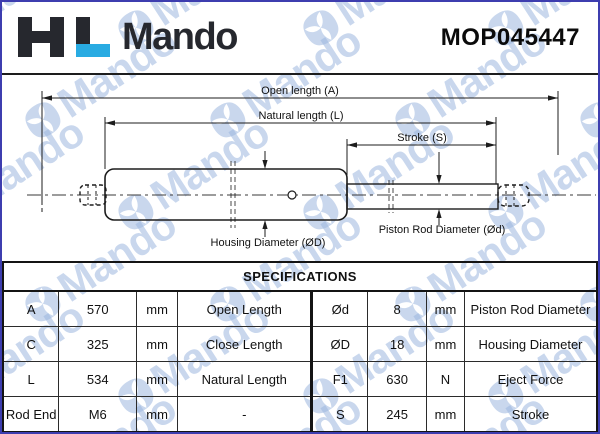 The image size is (600, 434). Describe the element at coordinates (98, 379) in the screenshot. I see `spec-cell: 534` at that location.